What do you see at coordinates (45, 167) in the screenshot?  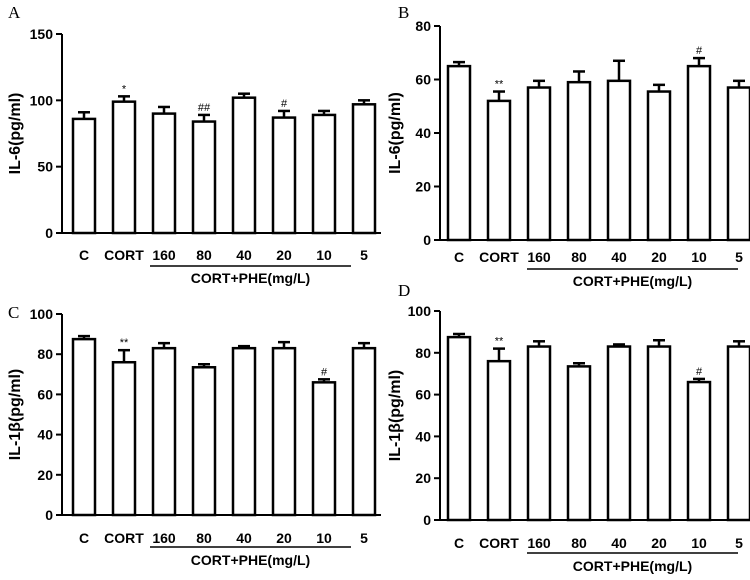 I see `y-tick-label-50: 50` at bounding box center [45, 167].